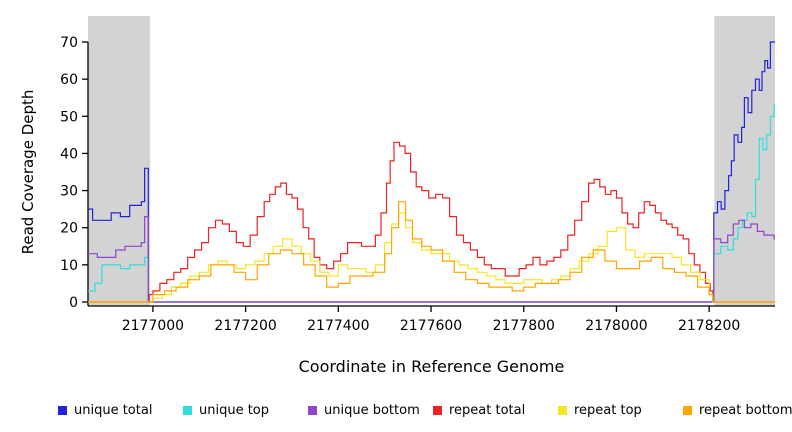 This screenshot has width=792, height=432. I want to click on legend-item-repeat-bottom: repeat bottom, so click(737, 410).